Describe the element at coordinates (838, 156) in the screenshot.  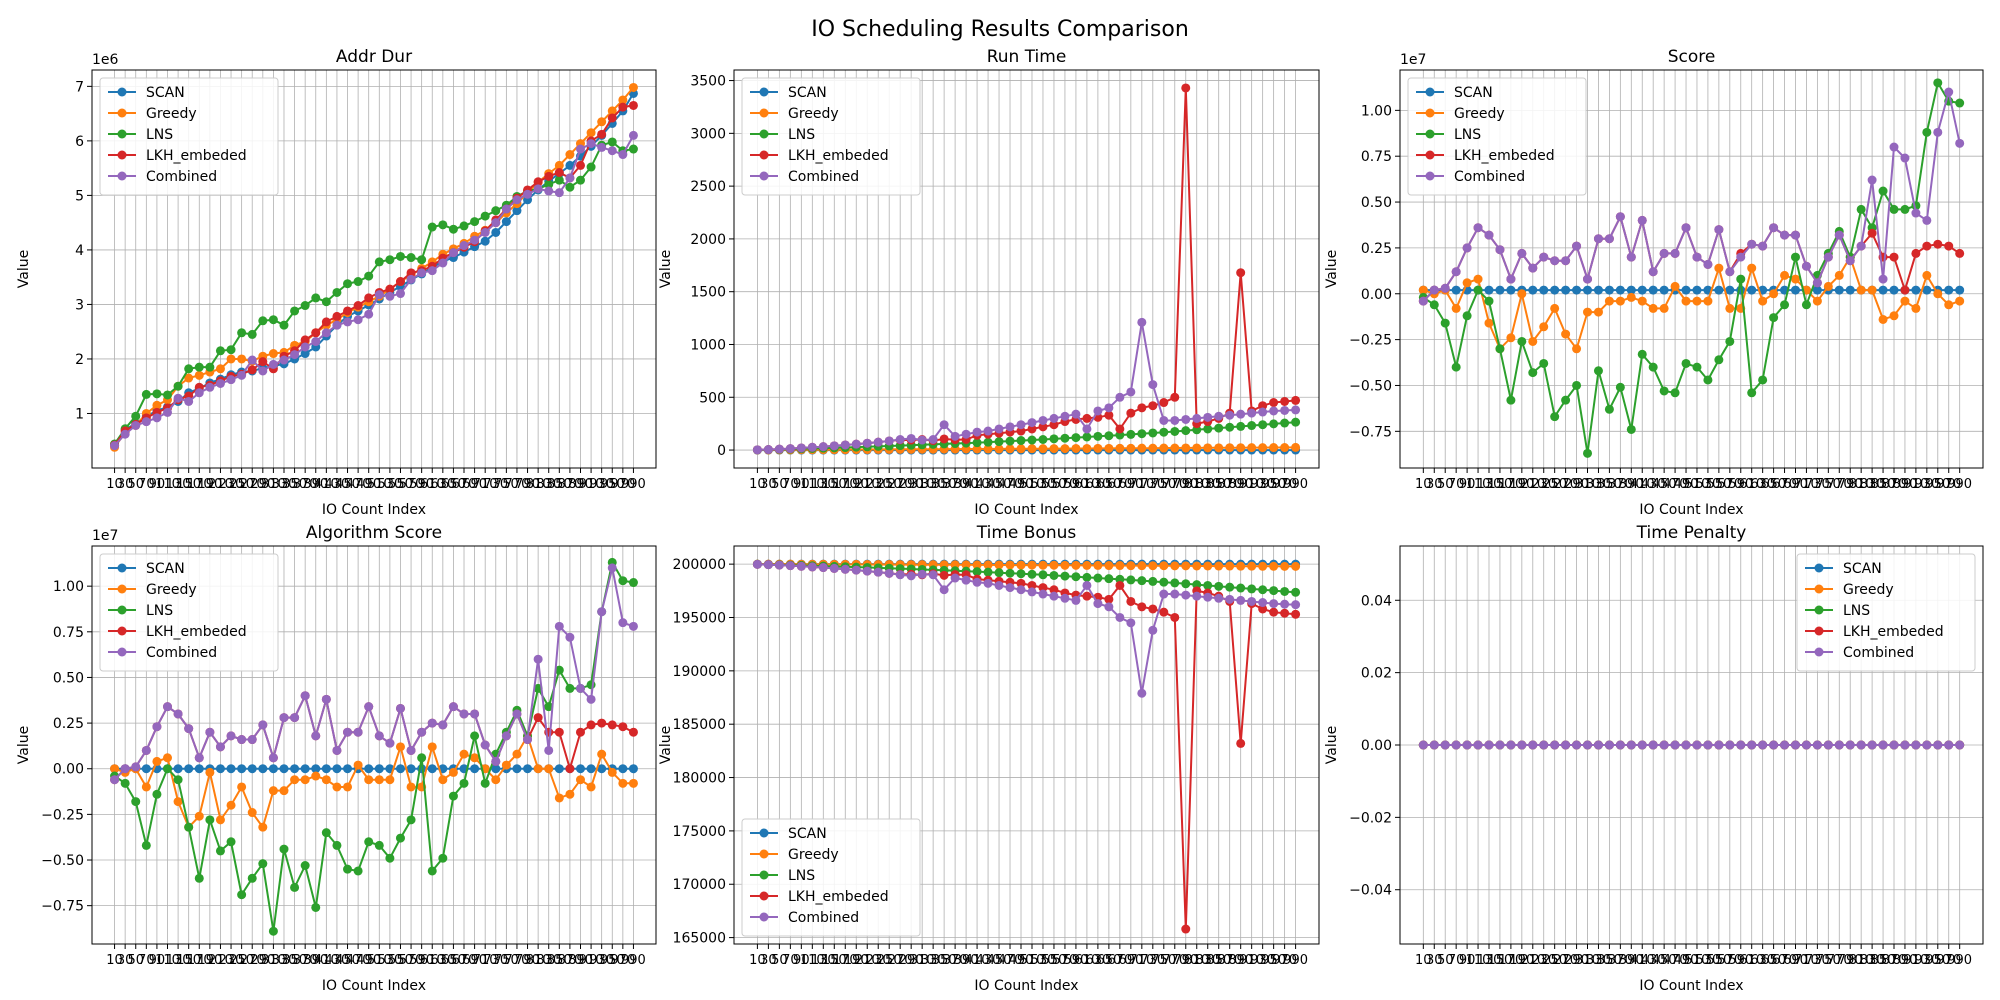
I see `legend-label: LKH_embeded` at that location.